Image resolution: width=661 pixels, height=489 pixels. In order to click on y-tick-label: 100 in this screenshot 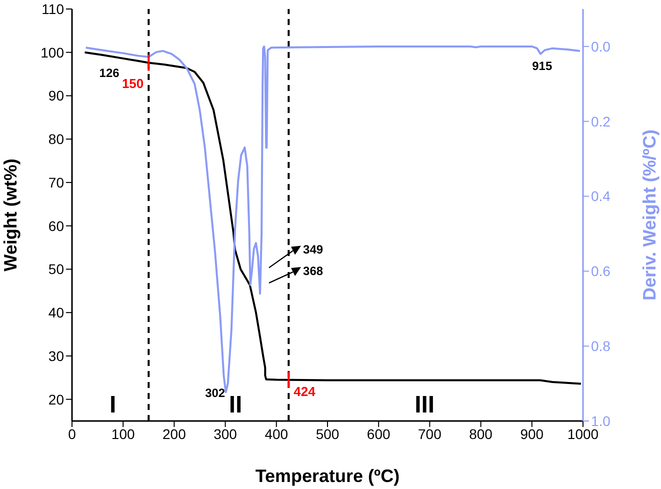, I will do `click(52, 52)`.